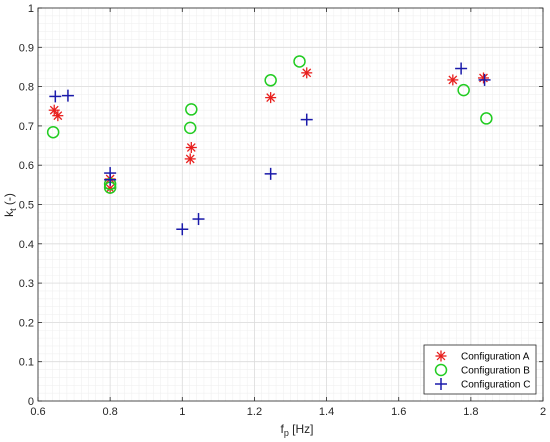  I want to click on y-tick-label: 0, so click(31, 402).